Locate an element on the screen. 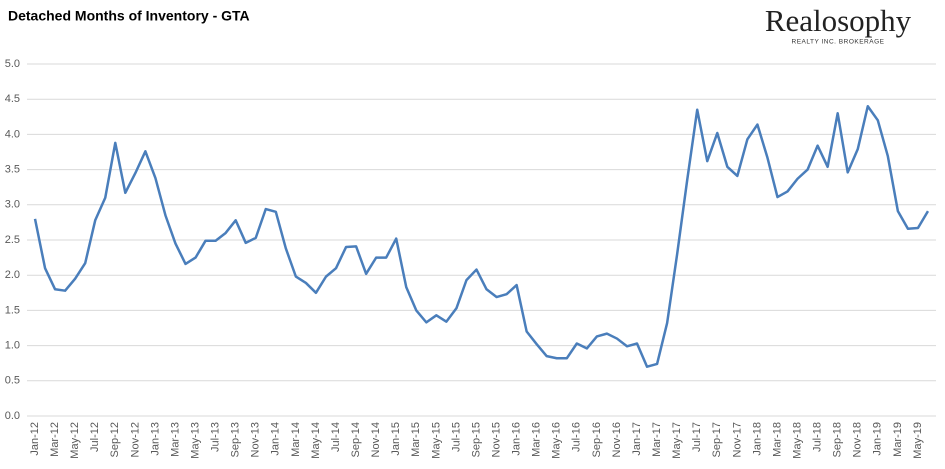 The image size is (945, 469). x-tick-label: Jan-12 is located at coordinates (35, 439).